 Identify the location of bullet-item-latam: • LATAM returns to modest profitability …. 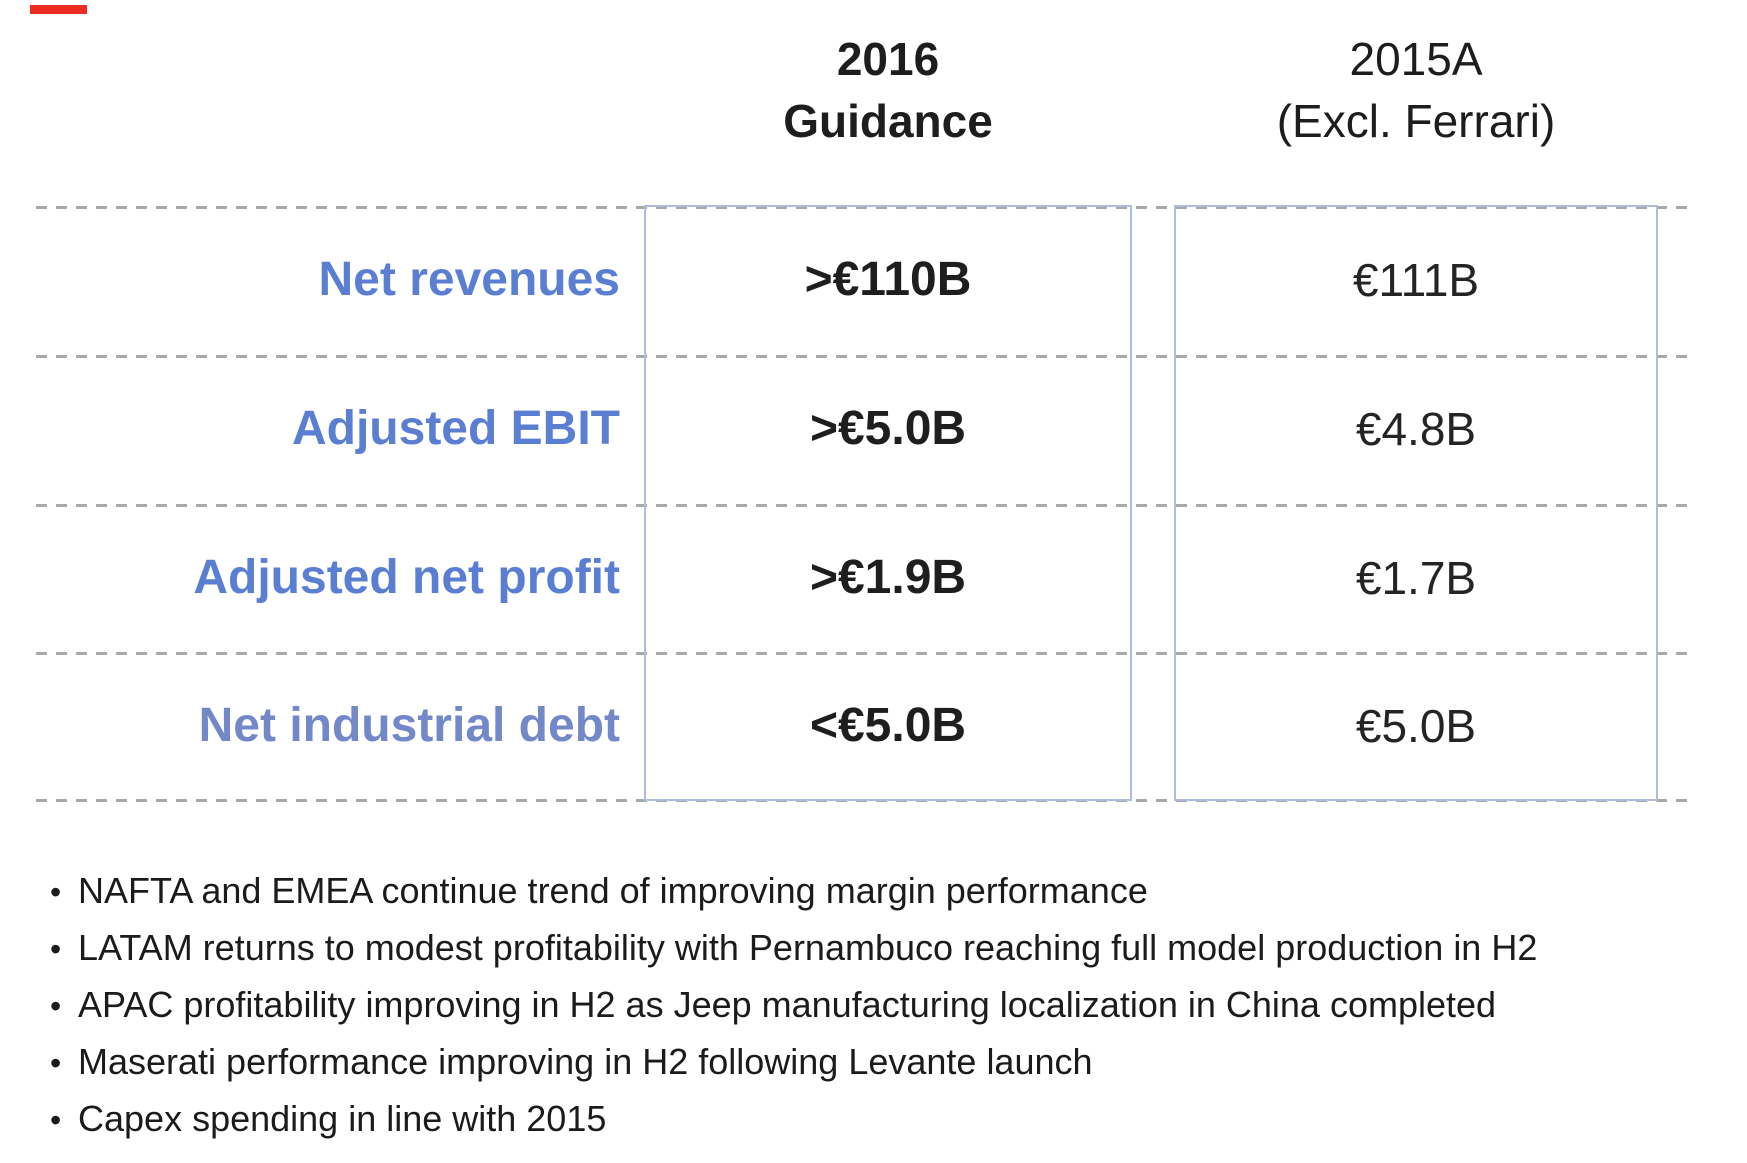
(880, 947).